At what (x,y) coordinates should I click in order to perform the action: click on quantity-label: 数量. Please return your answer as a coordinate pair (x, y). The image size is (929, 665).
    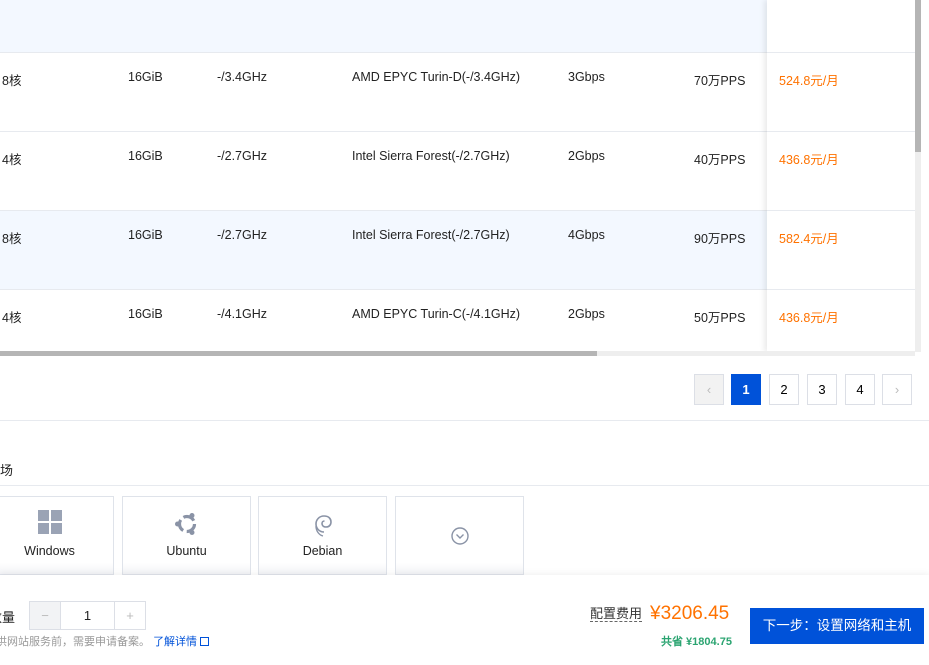
    Looking at the image, I should click on (7, 617).